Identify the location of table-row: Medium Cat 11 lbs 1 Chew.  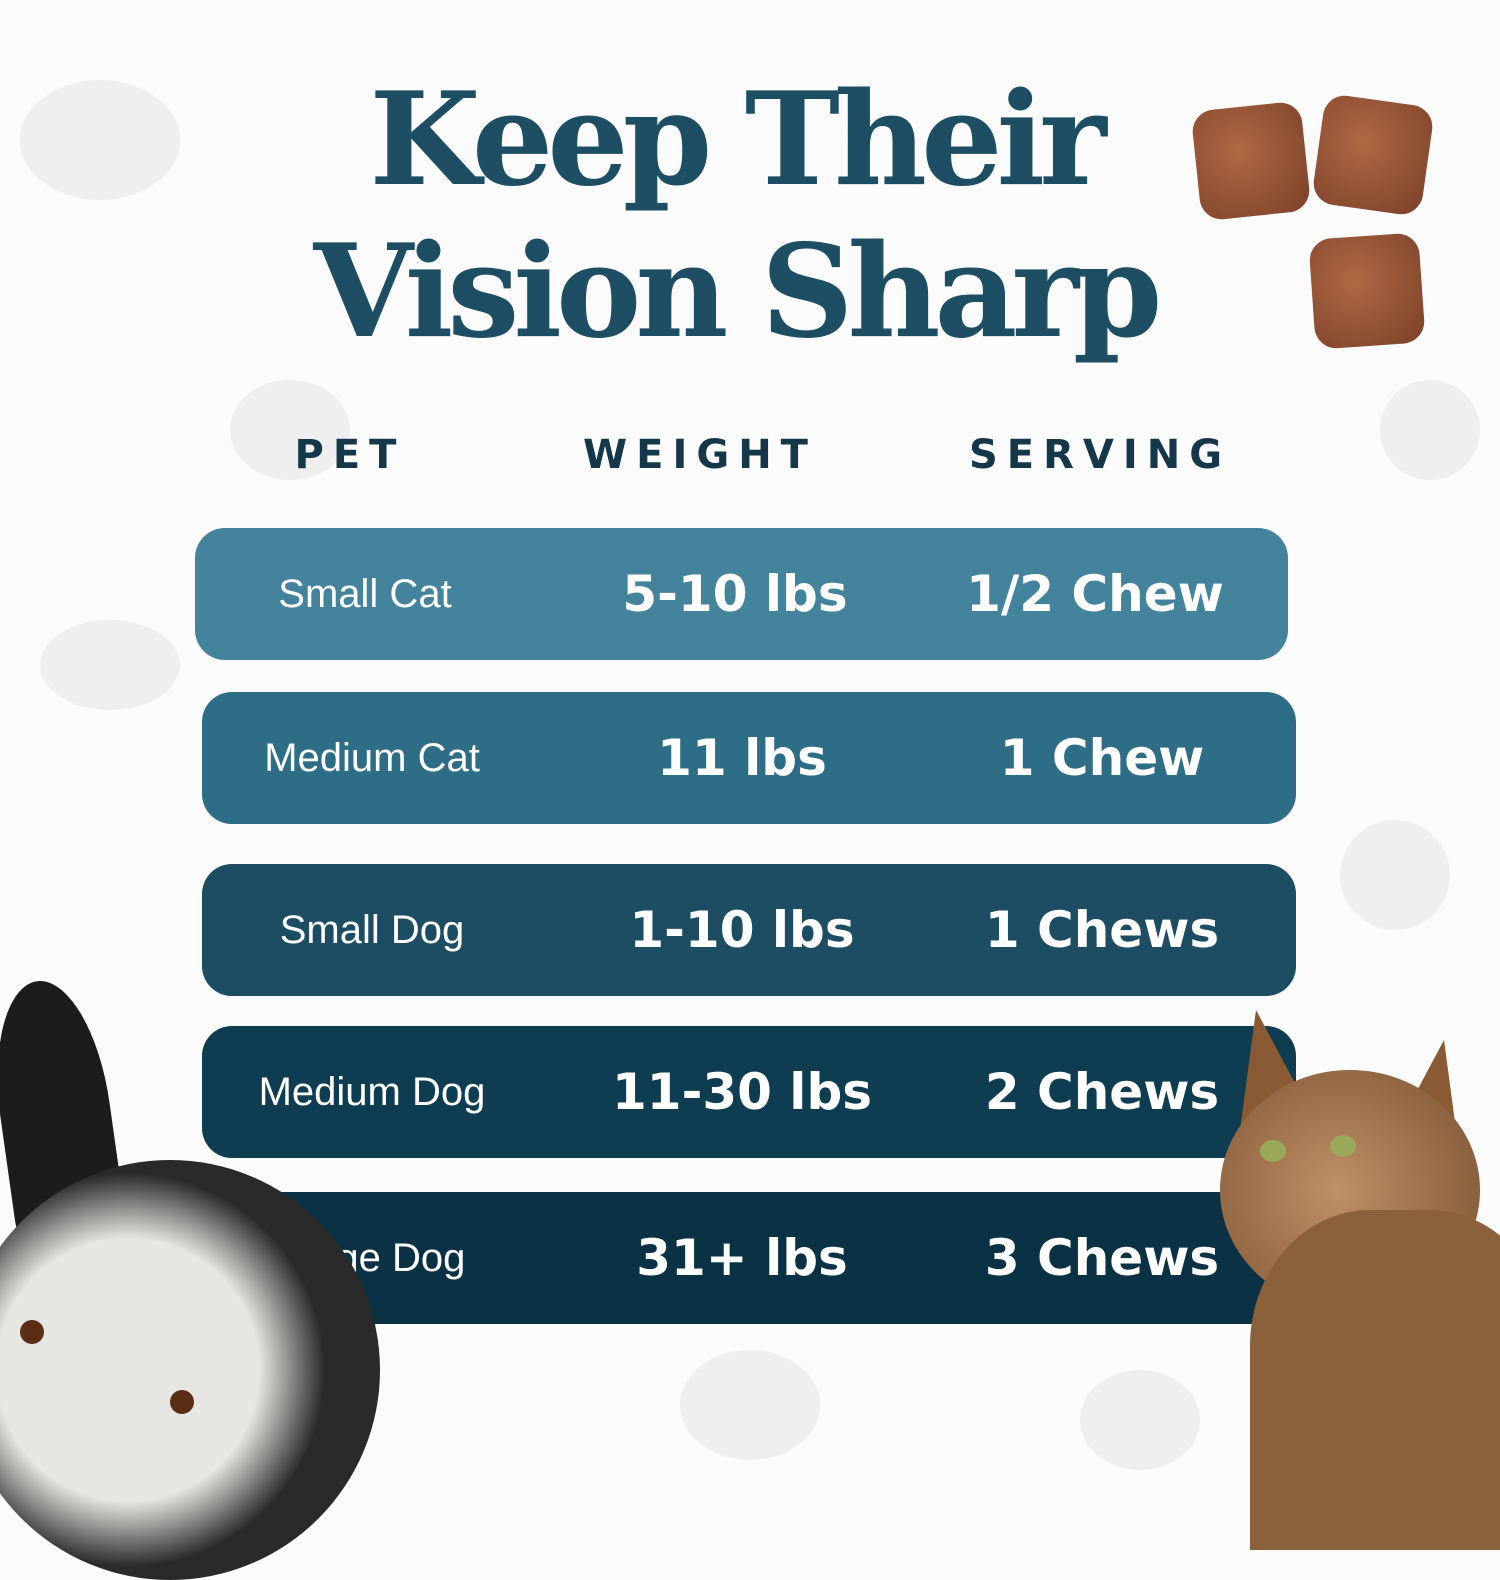
(749, 758).